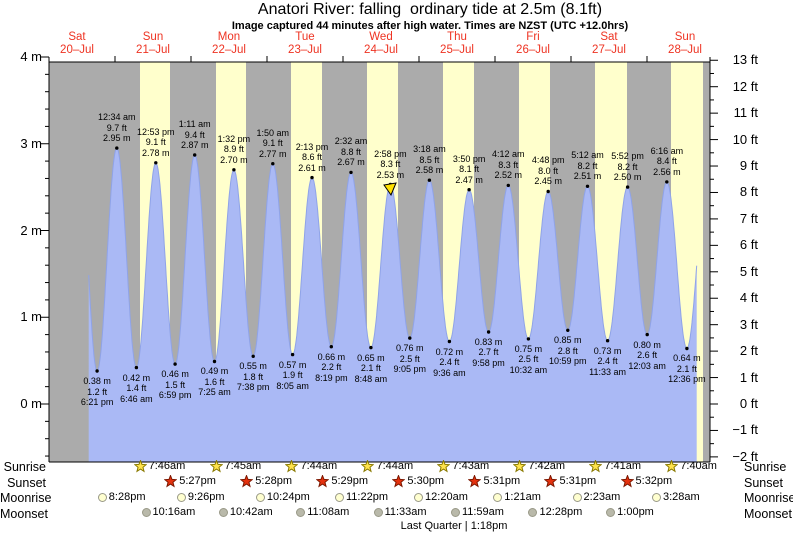 The image size is (793, 539). I want to click on sunrise-entry: 7:44am, so click(387, 466).